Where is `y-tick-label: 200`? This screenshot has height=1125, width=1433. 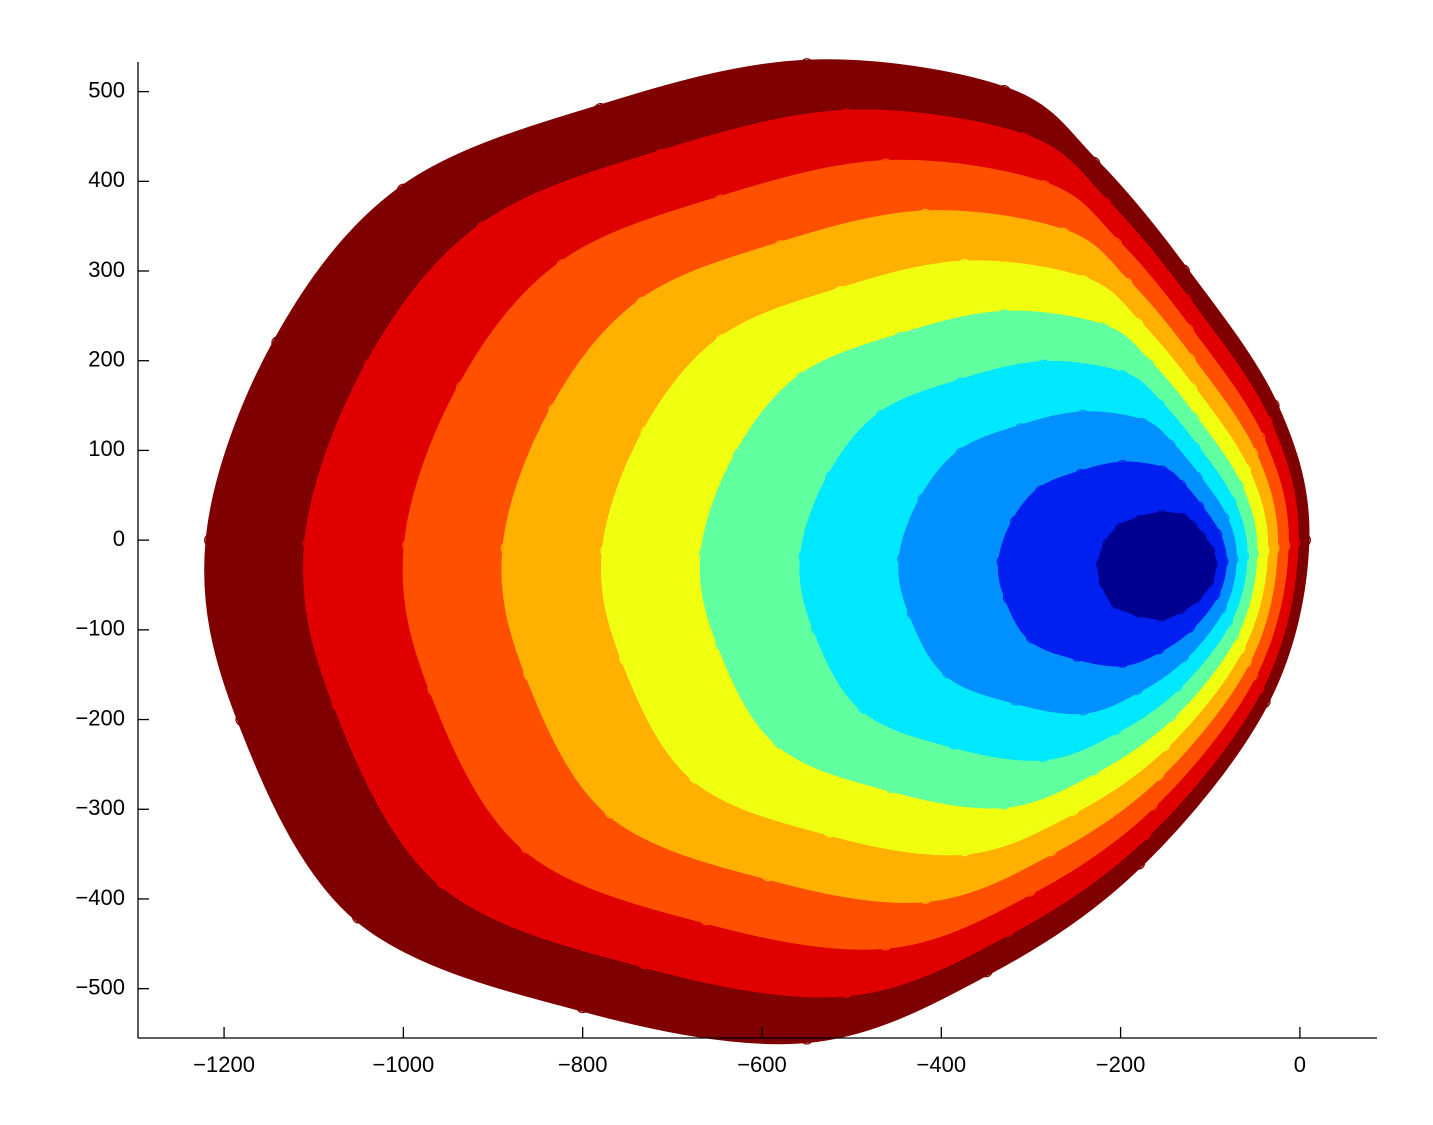
y-tick-label: 200 is located at coordinates (106, 359).